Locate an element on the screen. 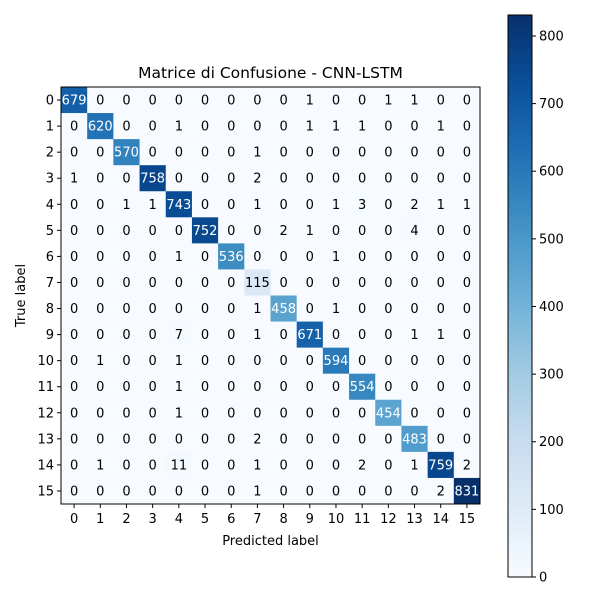 The width and height of the screenshot is (600, 600). cell-value-label: 2 is located at coordinates (441, 491).